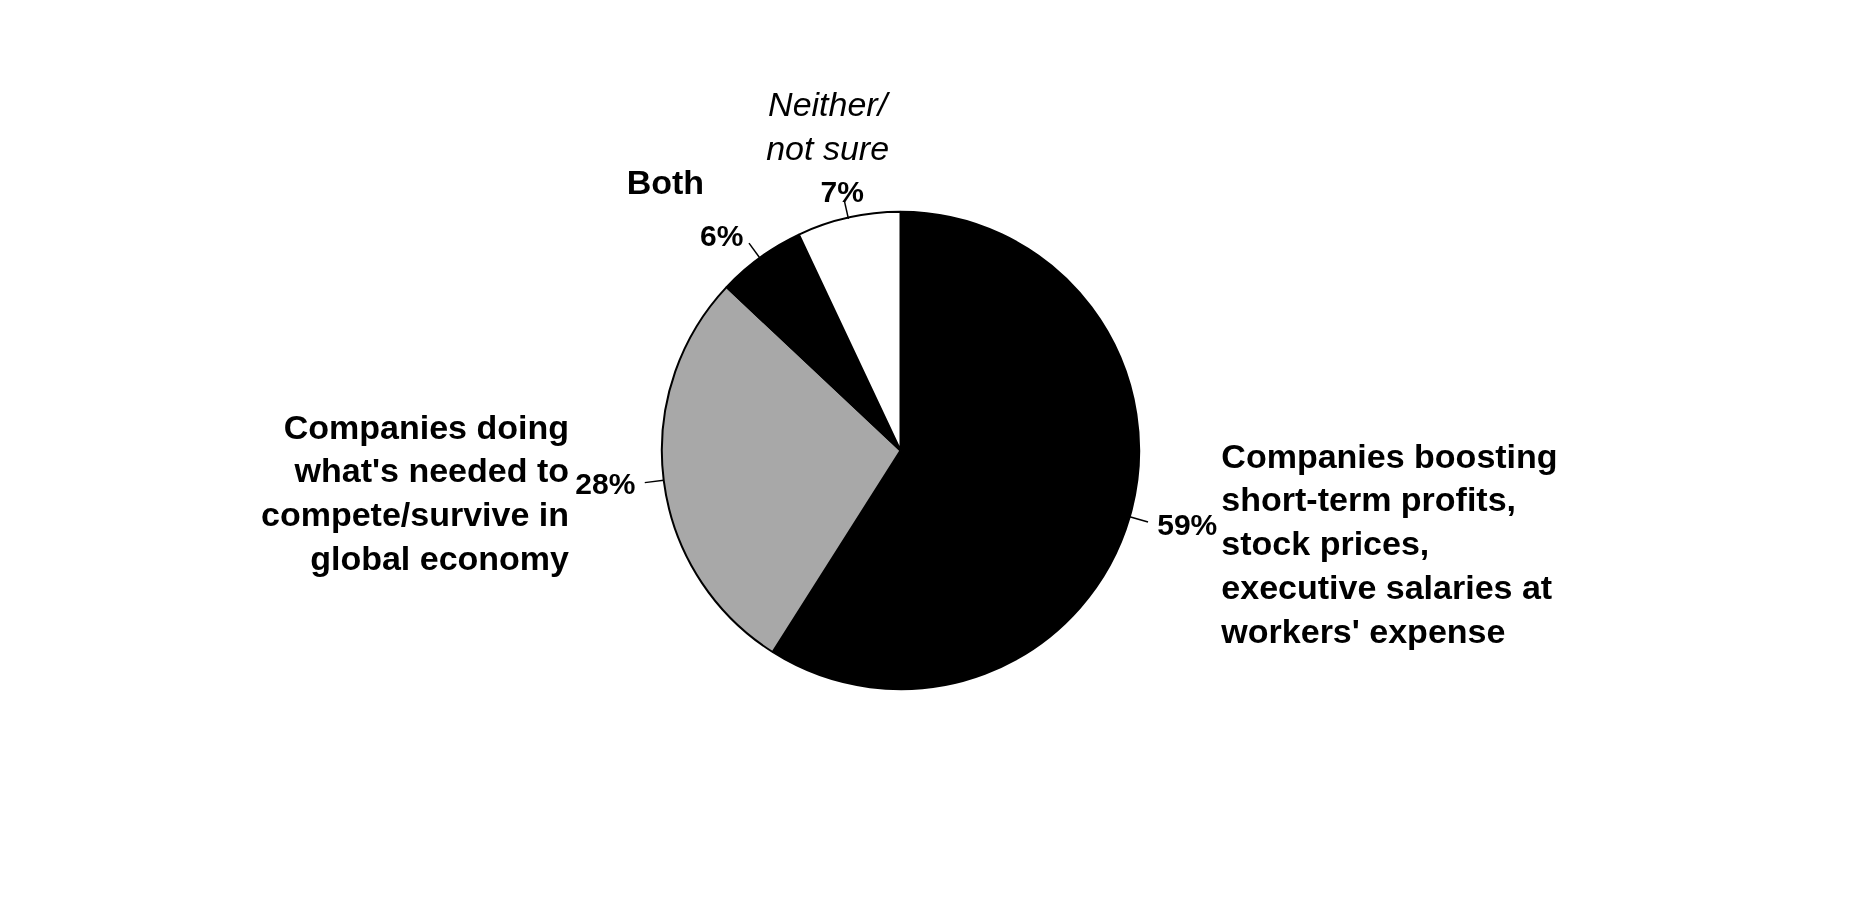 This screenshot has height=916, width=1864. Describe the element at coordinates (842, 191) in the screenshot. I see `data-label: 7%` at that location.